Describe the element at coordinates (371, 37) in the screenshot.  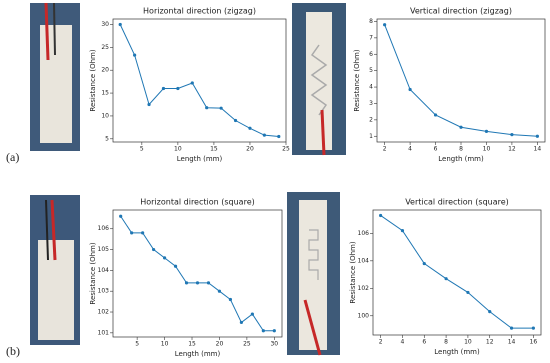
I see `y-tick-label: 7` at that location.